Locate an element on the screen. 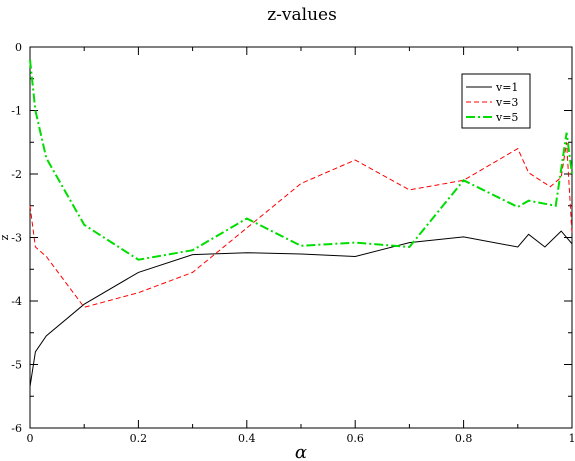  legend-box is located at coordinates (496, 101).